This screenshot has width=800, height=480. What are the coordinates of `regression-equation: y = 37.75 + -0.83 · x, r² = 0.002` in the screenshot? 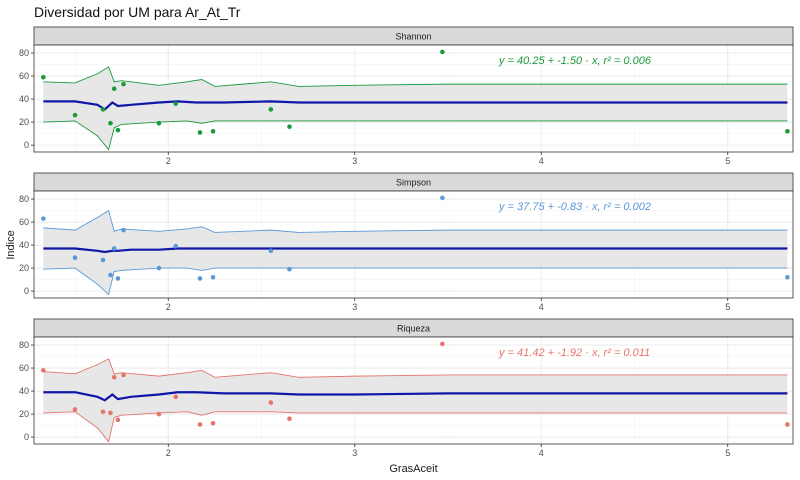 It's located at (574, 207).